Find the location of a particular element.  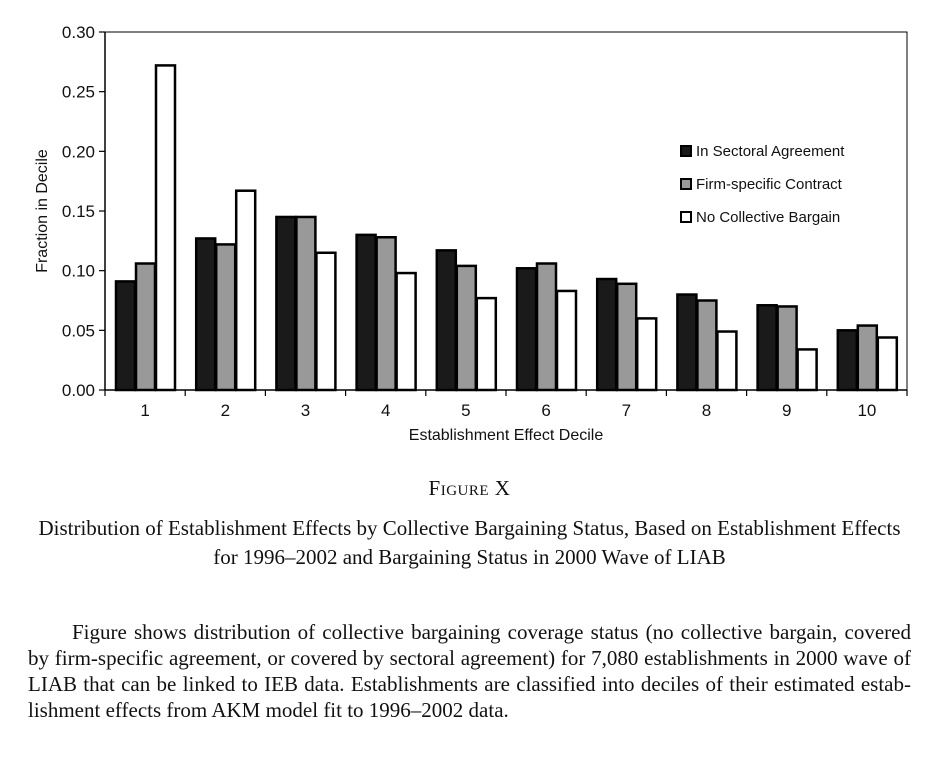

legend-label: No Collective Bargain is located at coordinates (768, 217).